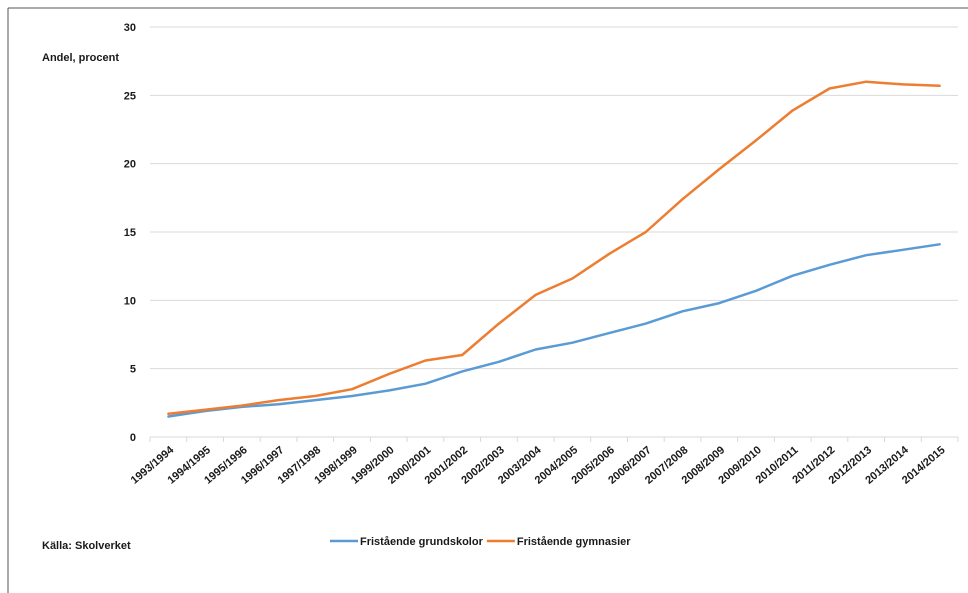 The image size is (968, 593). What do you see at coordinates (80, 58) in the screenshot?
I see `y-axis-label: Andel, procent` at bounding box center [80, 58].